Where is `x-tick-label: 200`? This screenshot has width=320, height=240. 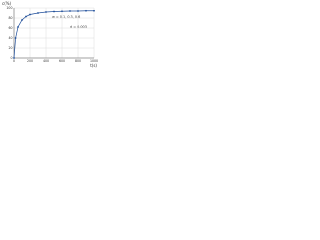
x-tick-label: 200 is located at coordinates (30, 61).